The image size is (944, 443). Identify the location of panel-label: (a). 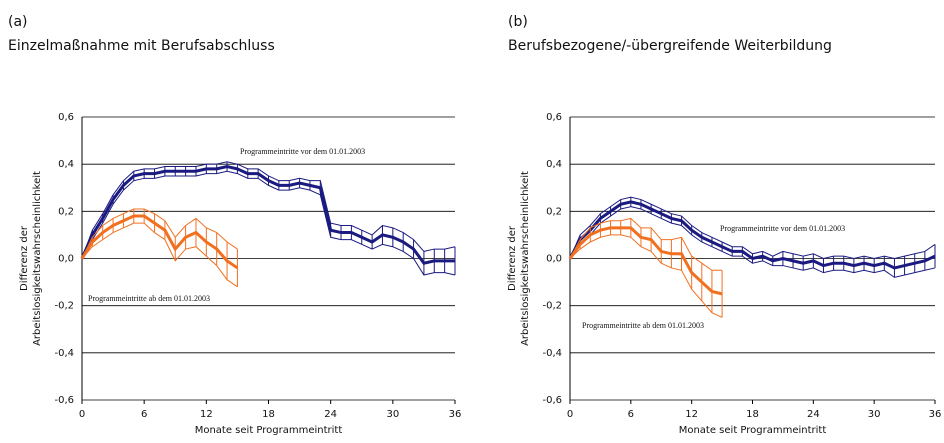
(18, 22).